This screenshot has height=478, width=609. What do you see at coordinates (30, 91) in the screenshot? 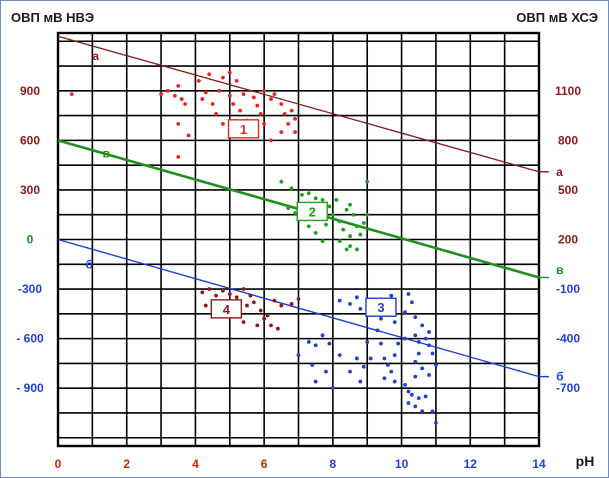
I see `left-tick-label: 900` at bounding box center [30, 91].